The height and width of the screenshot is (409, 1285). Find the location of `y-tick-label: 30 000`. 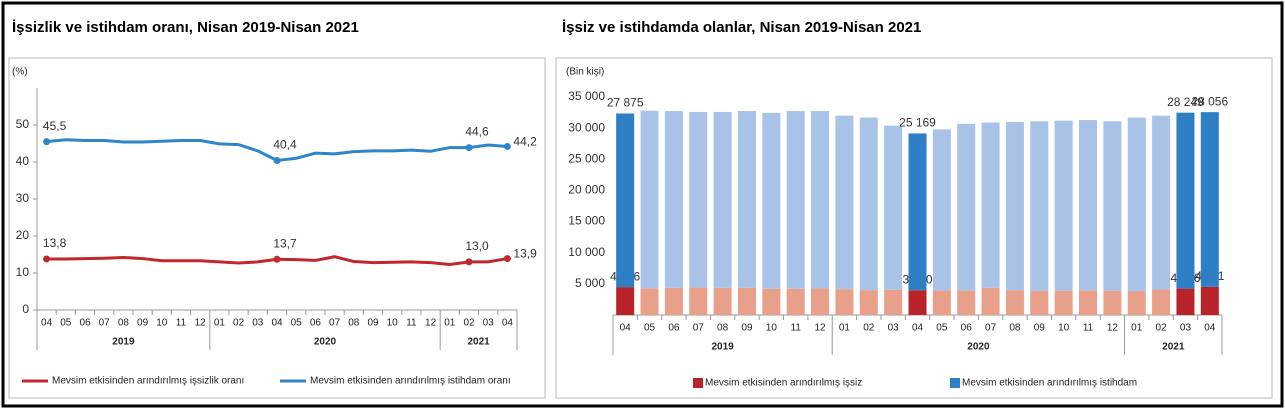

y-tick-label: 30 000 is located at coordinates (586, 127).